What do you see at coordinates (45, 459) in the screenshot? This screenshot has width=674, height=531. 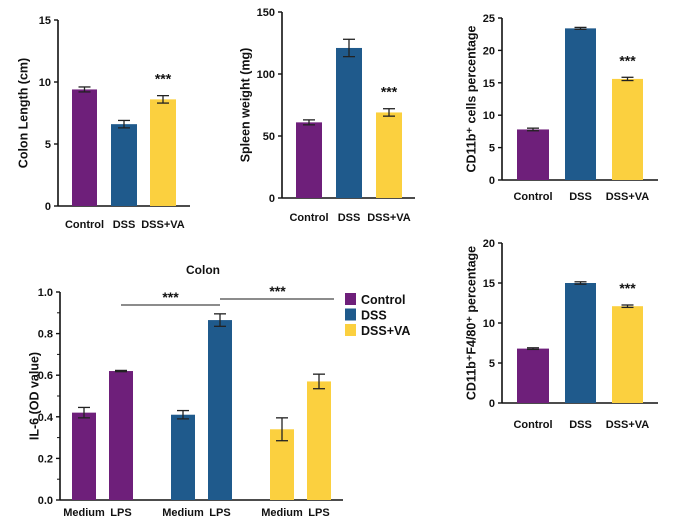 I see `y-tick-label: 0.2` at bounding box center [45, 459].